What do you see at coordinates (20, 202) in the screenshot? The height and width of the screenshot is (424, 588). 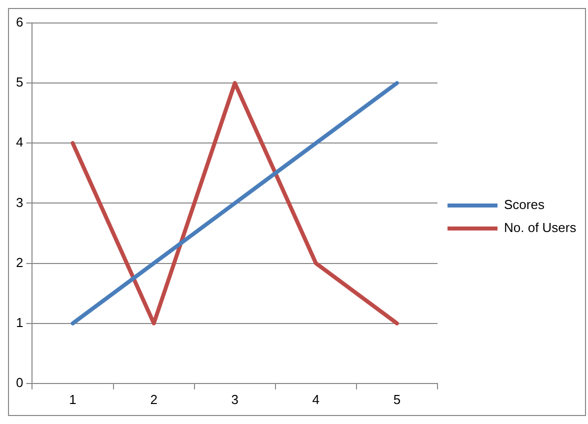 I see `y-tick-label: 3` at bounding box center [20, 202].